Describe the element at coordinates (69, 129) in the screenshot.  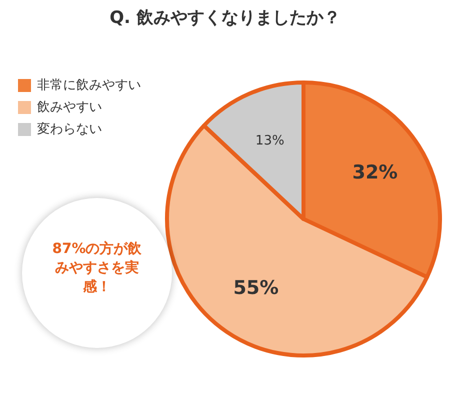
I see `legend-label: 変わらない` at that location.